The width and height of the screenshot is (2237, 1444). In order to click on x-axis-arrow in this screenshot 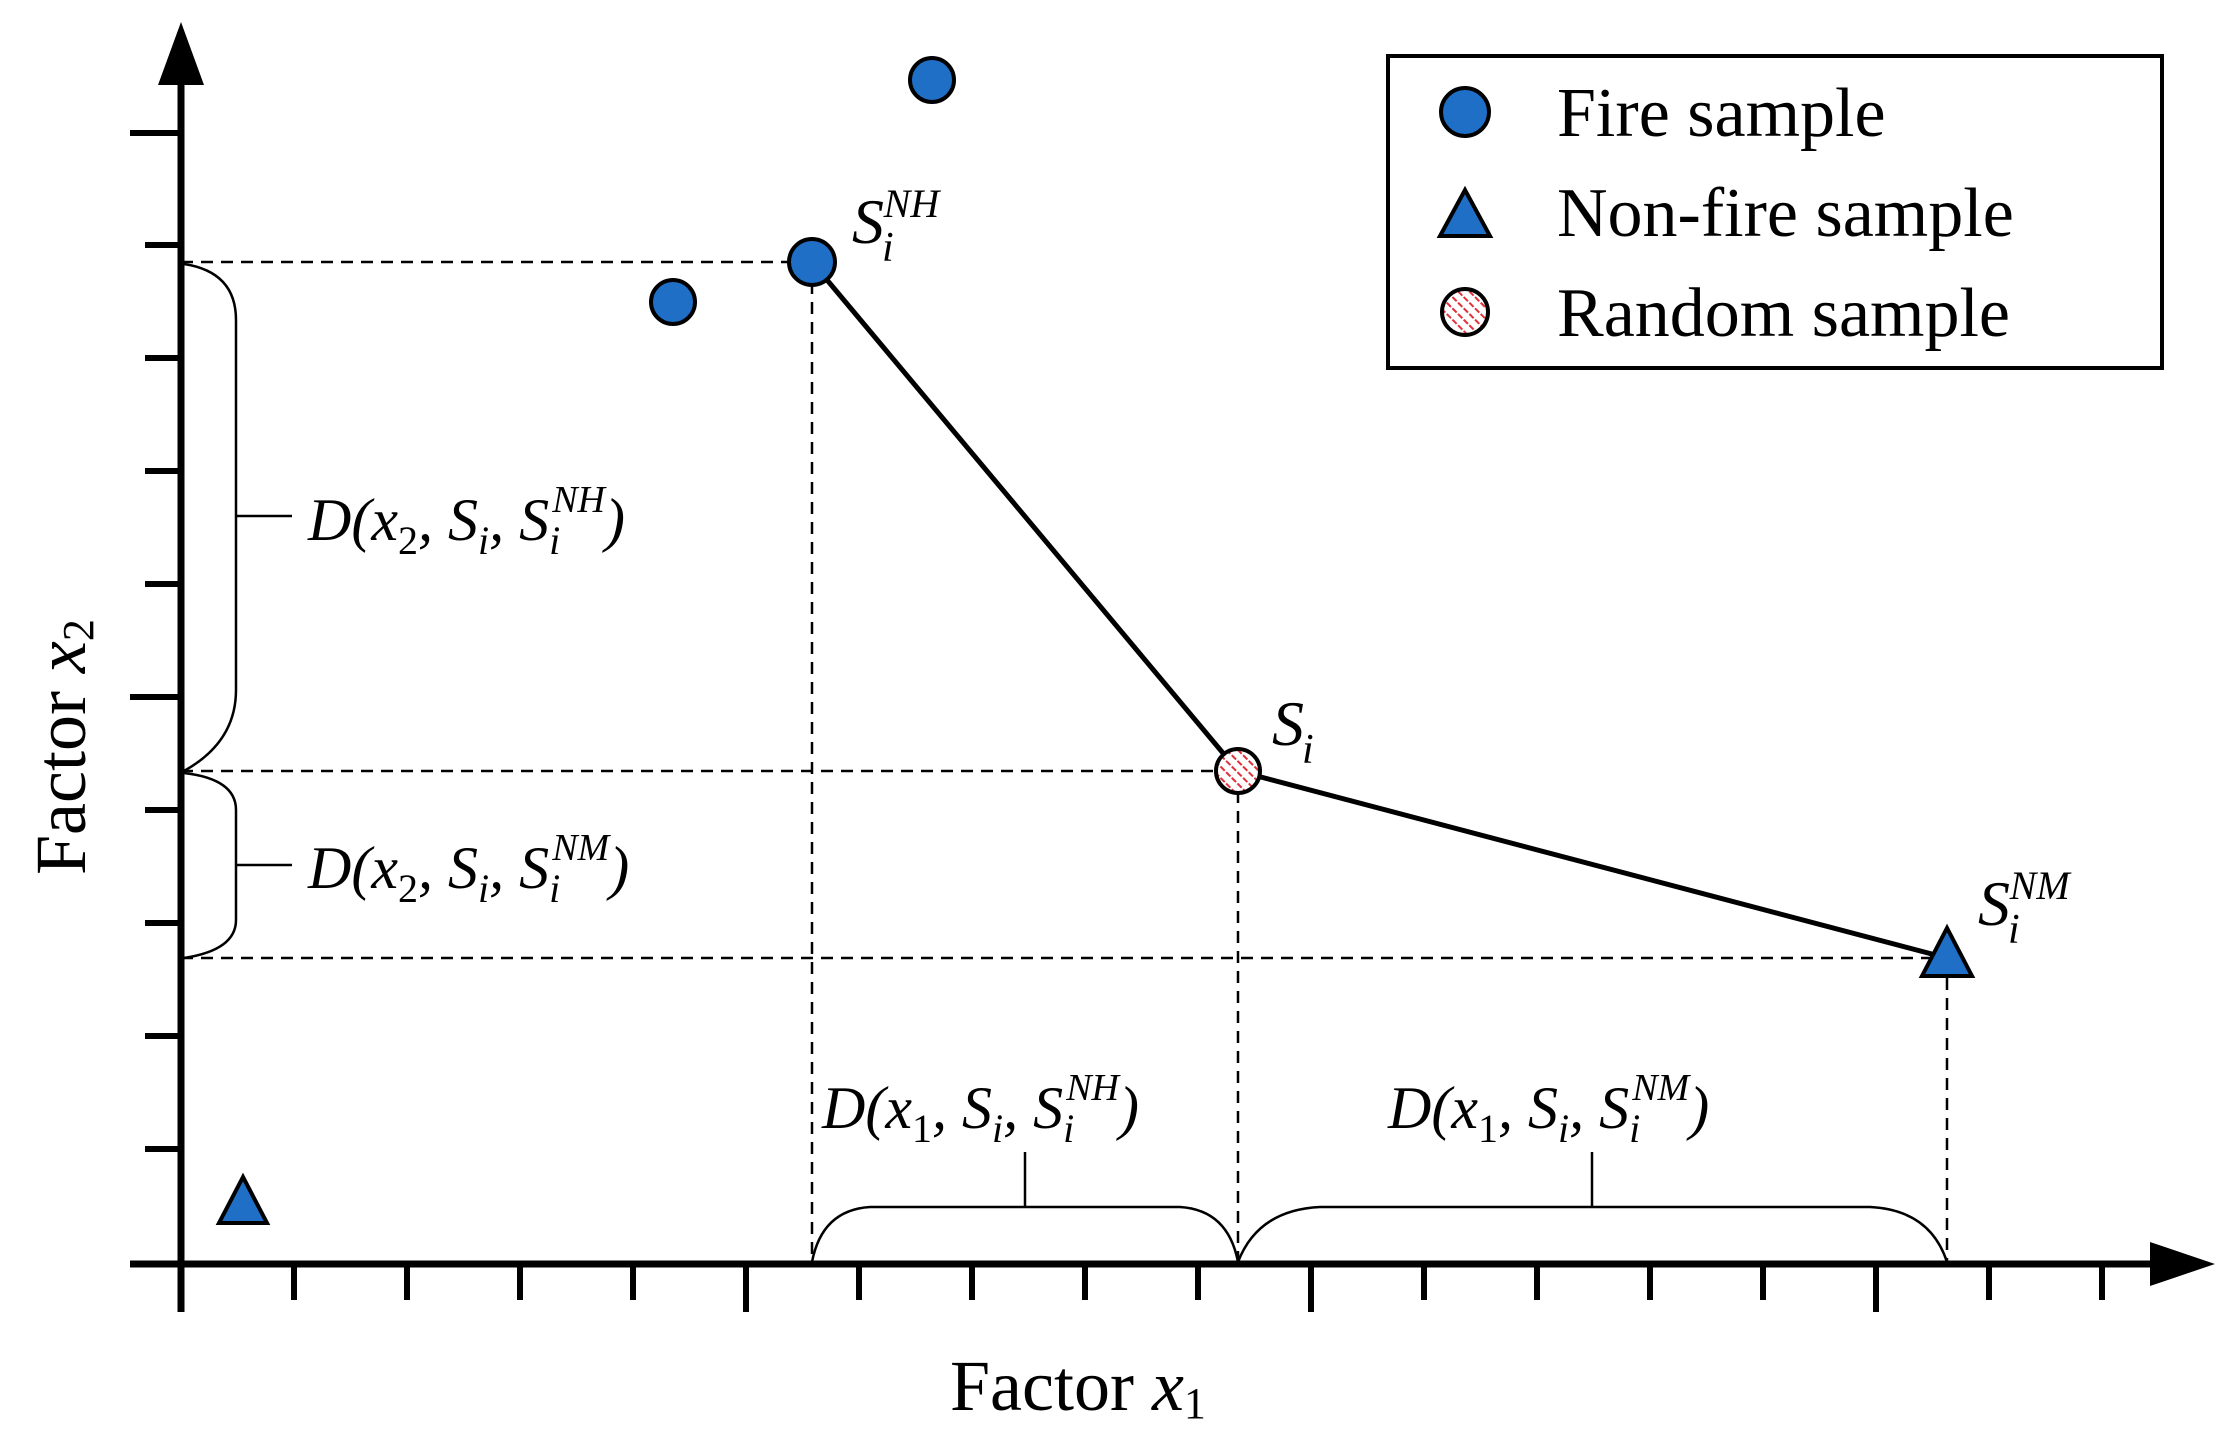, I will do `click(2182, 1264)`.